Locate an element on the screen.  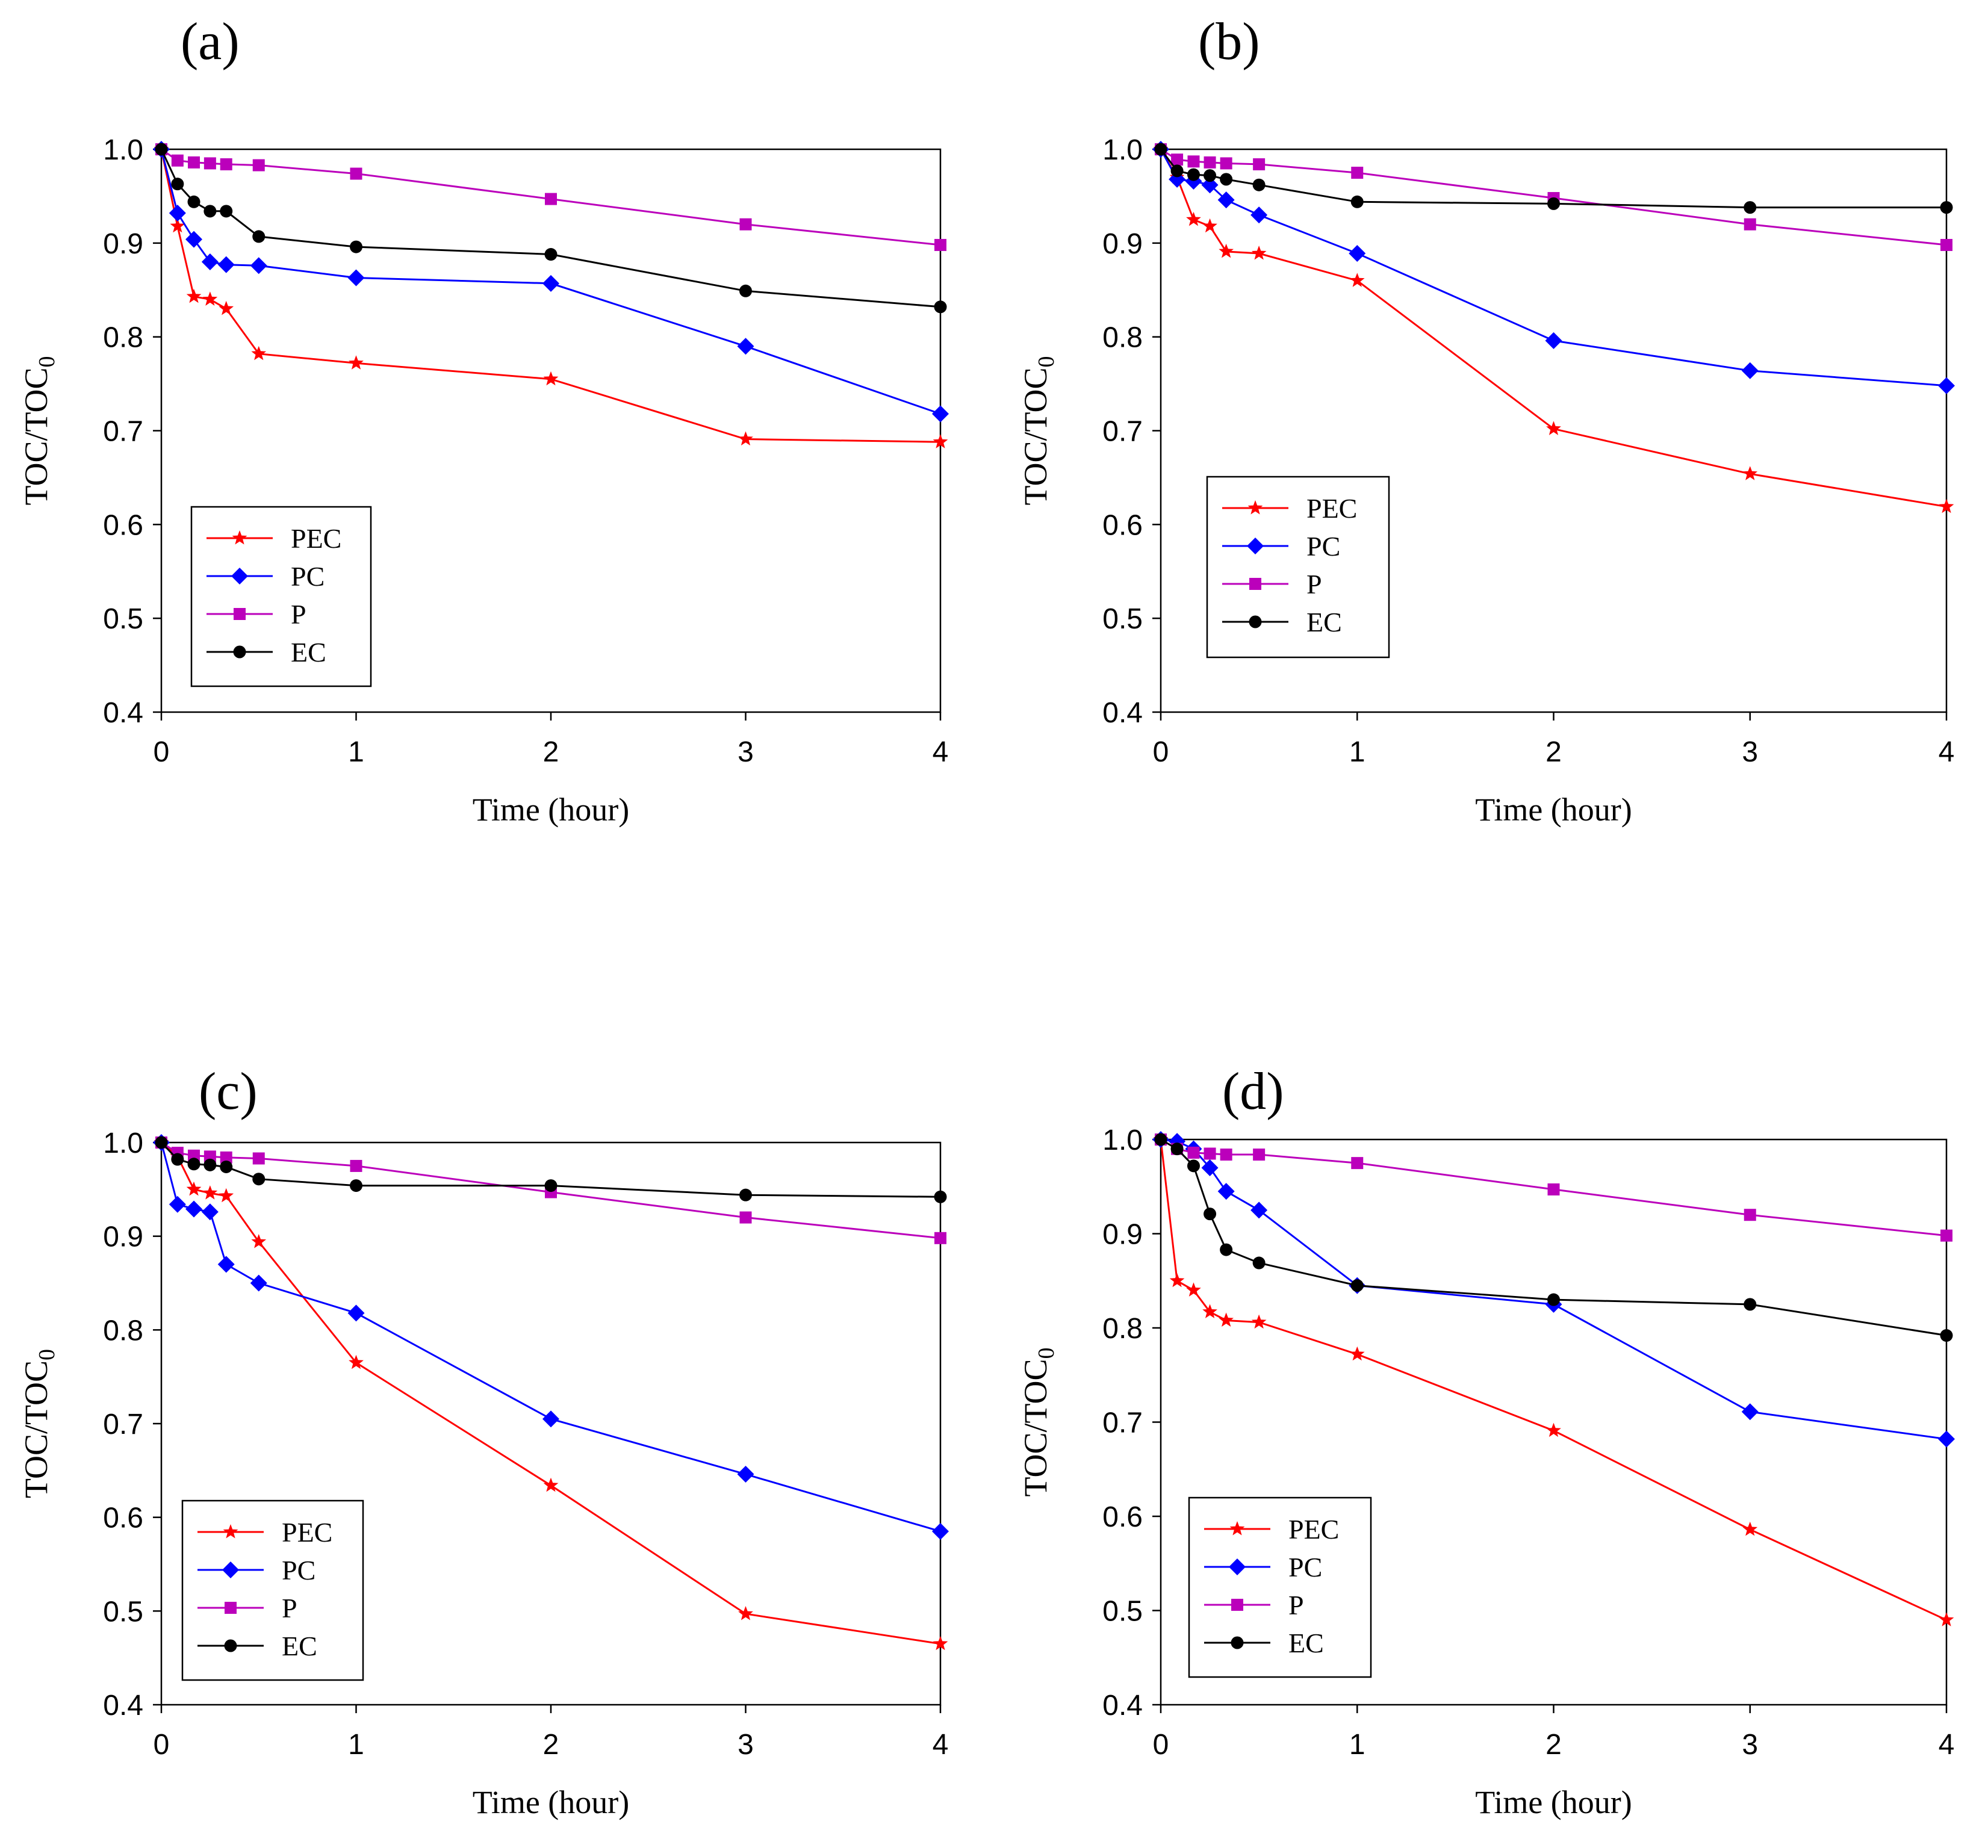
panel-title: (d) is located at coordinates (1253, 1091).